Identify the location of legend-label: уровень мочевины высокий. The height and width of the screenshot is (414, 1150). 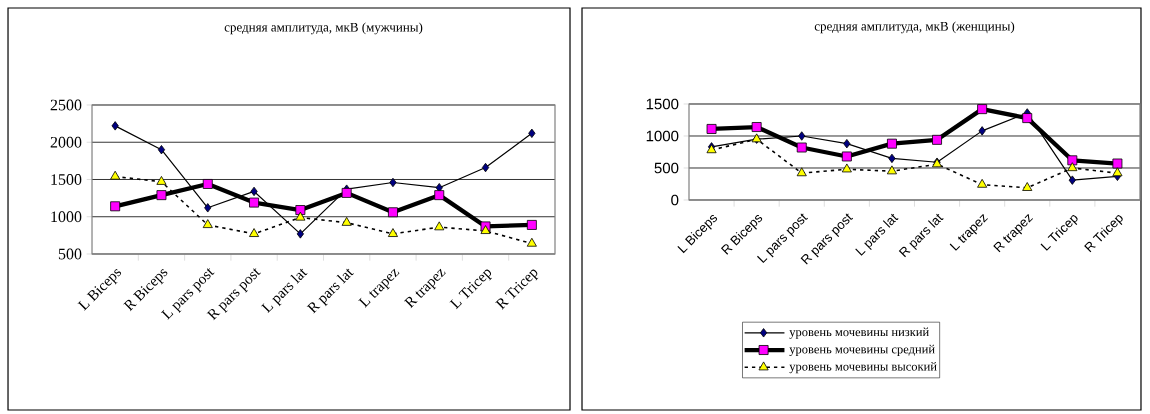
(863, 367).